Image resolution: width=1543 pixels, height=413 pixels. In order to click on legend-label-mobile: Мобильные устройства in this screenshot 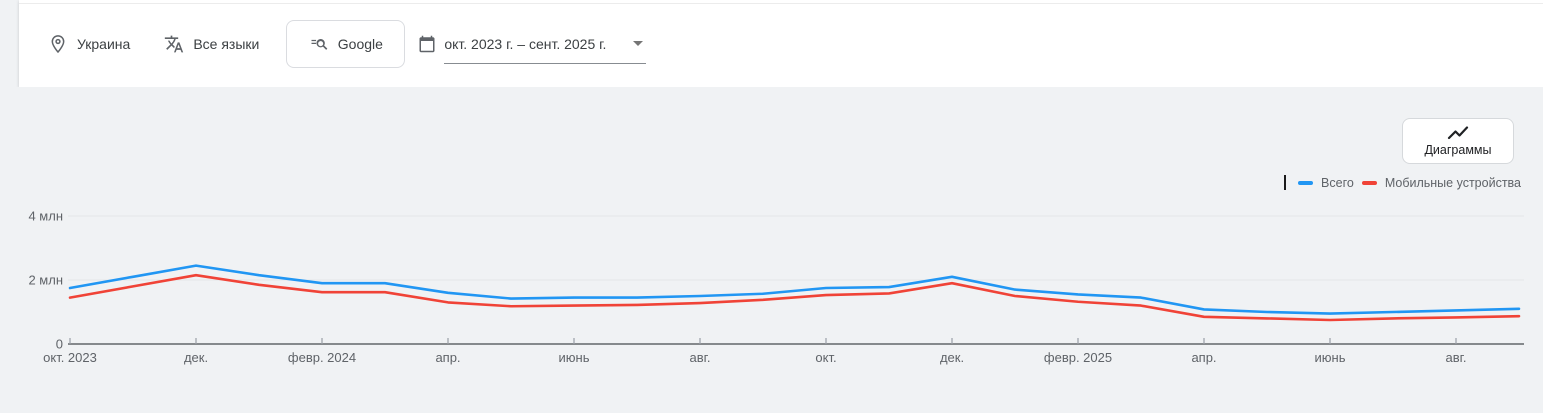, I will do `click(1452, 182)`.